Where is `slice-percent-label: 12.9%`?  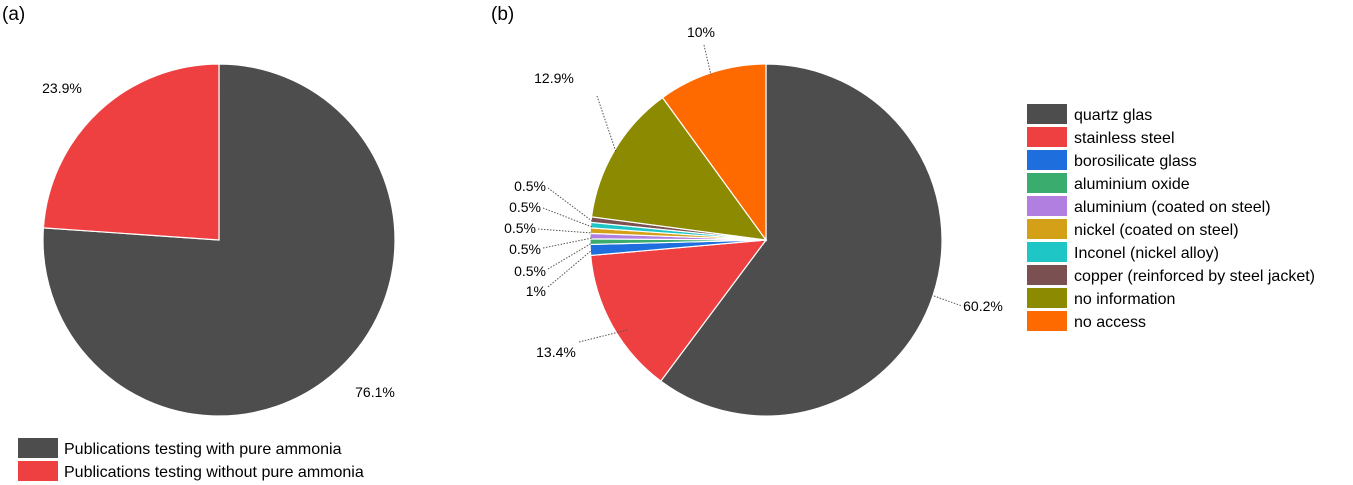 slice-percent-label: 12.9% is located at coordinates (554, 78).